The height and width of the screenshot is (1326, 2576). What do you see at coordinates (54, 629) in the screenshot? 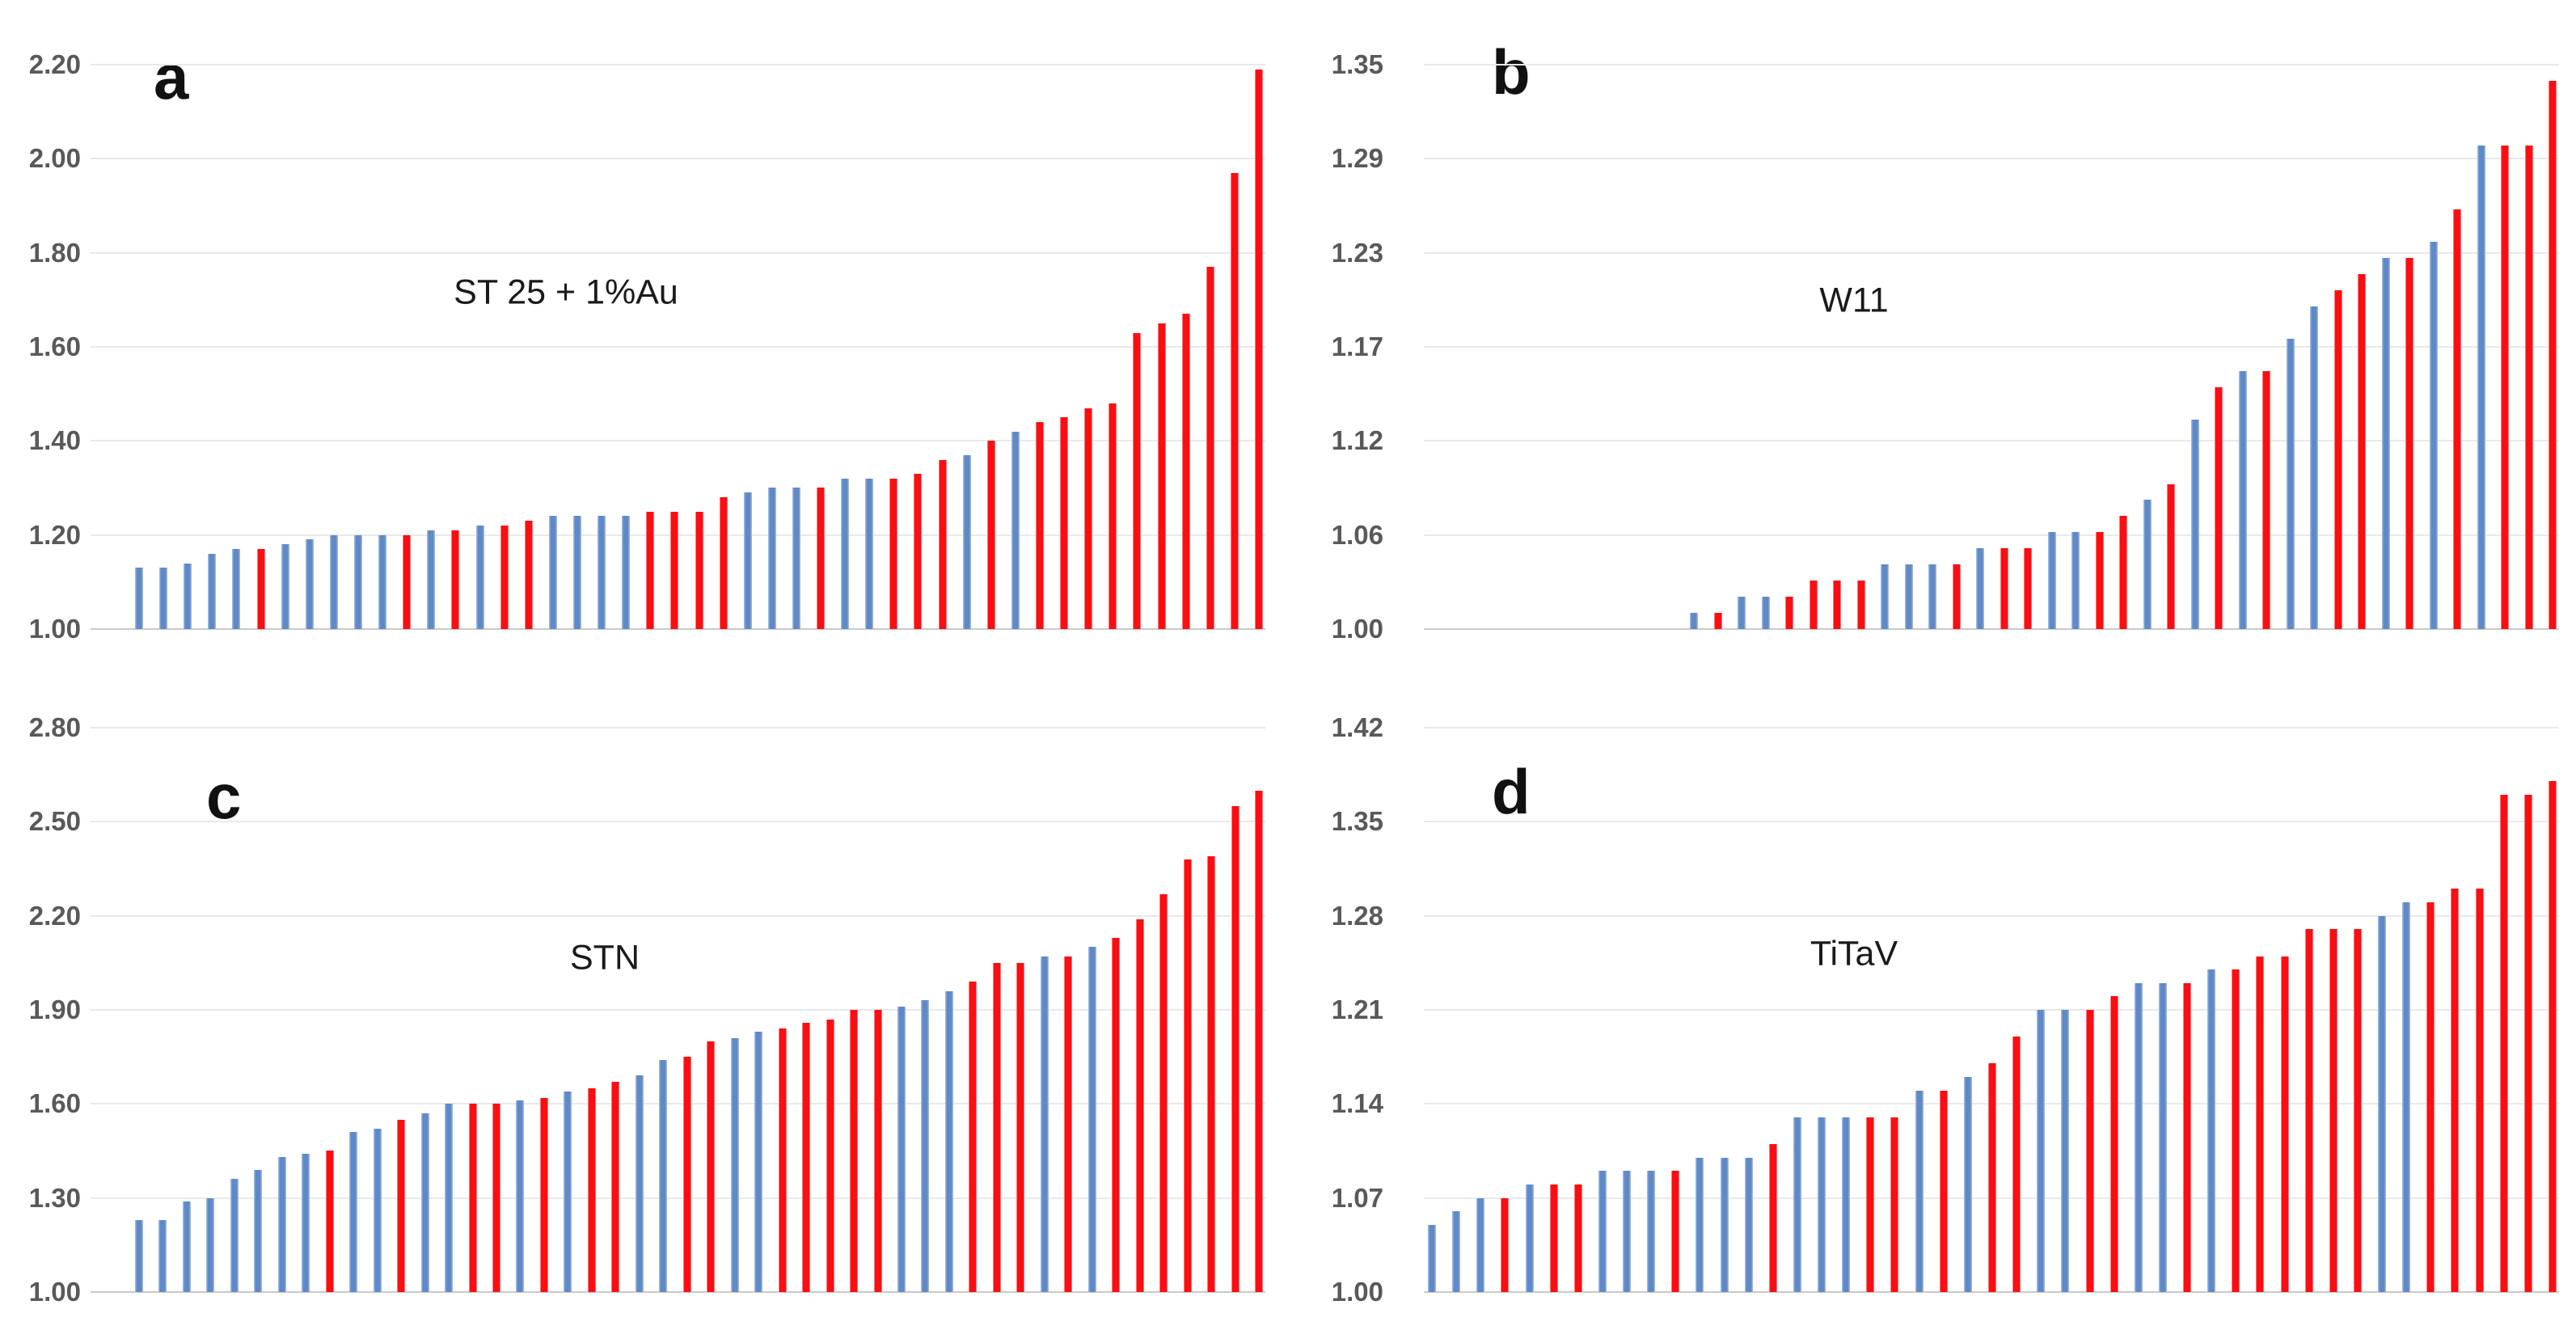
I see `y-tick-label: 1.00` at bounding box center [54, 629].